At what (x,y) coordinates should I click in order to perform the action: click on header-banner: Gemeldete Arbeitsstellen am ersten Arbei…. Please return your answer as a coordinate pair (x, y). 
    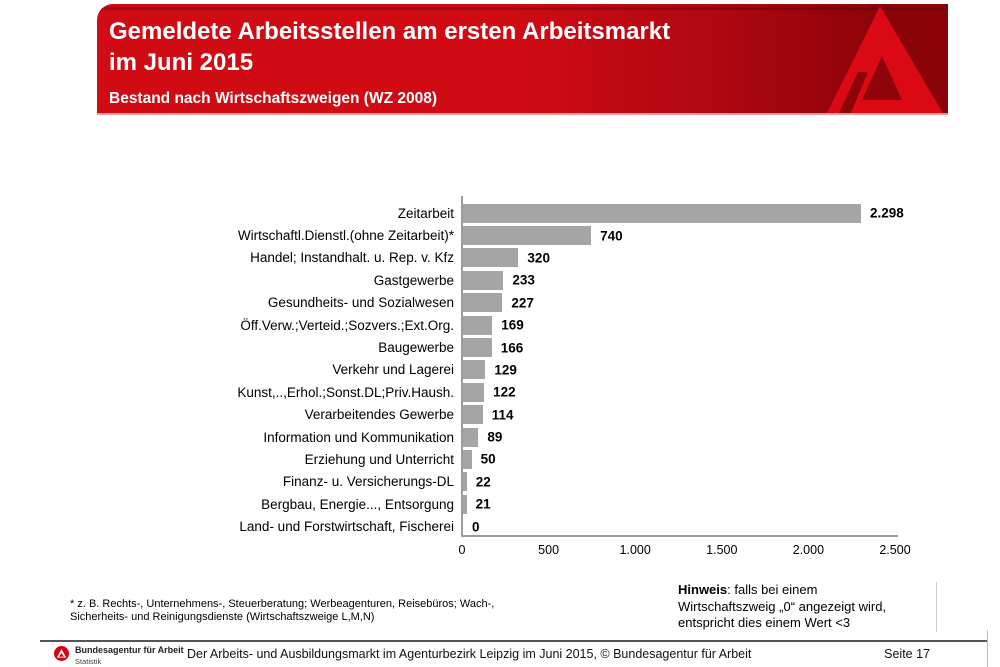
    Looking at the image, I should click on (522, 59).